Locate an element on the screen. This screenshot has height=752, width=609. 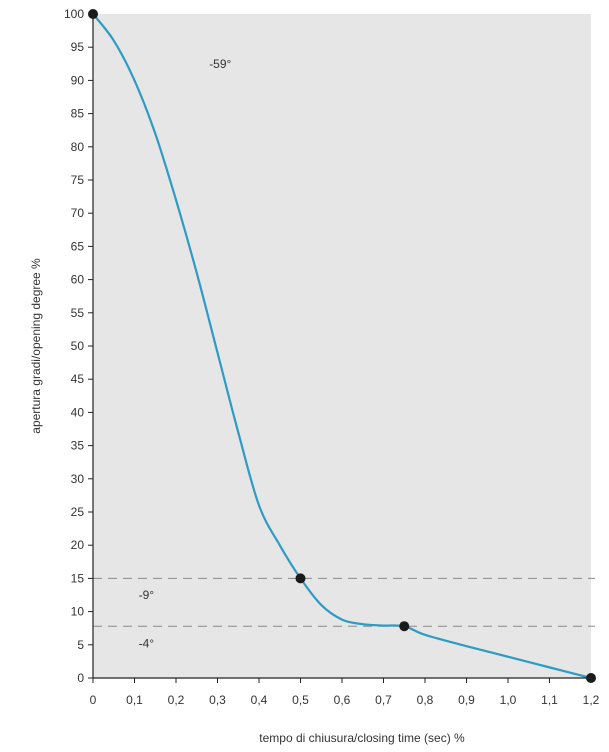
x-tick-label: 1,1 is located at coordinates (549, 700).